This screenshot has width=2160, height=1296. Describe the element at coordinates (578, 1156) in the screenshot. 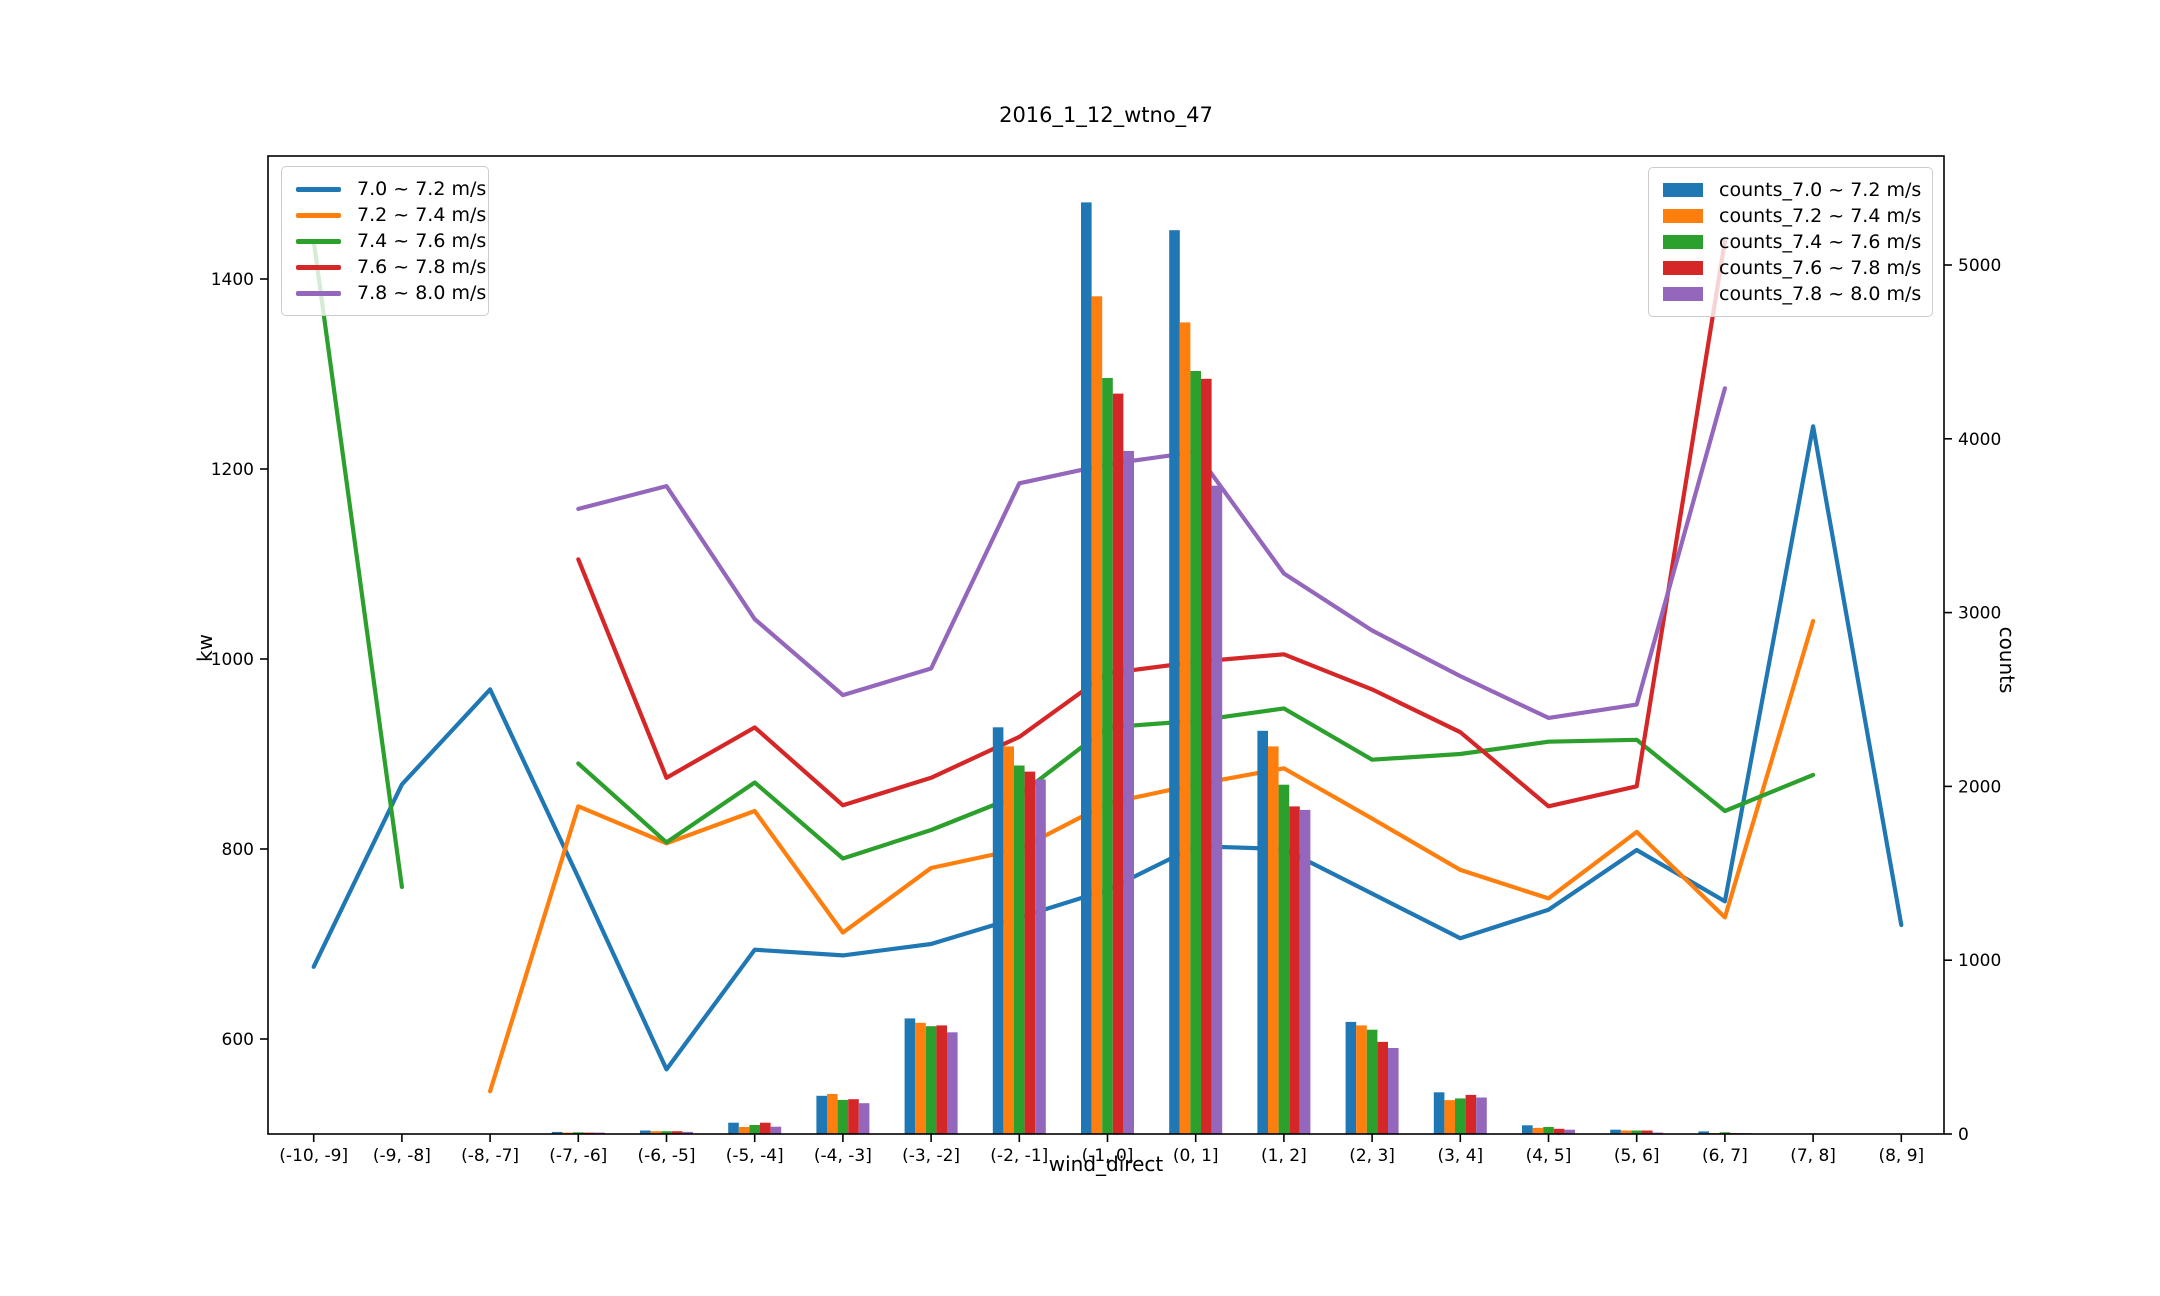

I see `x-tick-label: (-7, -6]` at that location.